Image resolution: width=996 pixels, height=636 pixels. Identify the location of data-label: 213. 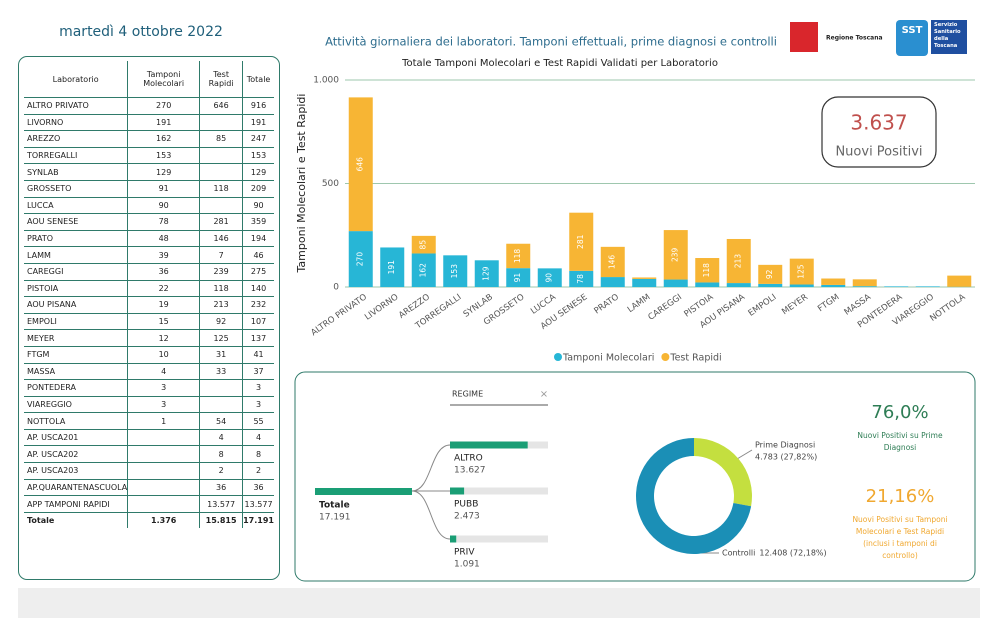
(738, 261).